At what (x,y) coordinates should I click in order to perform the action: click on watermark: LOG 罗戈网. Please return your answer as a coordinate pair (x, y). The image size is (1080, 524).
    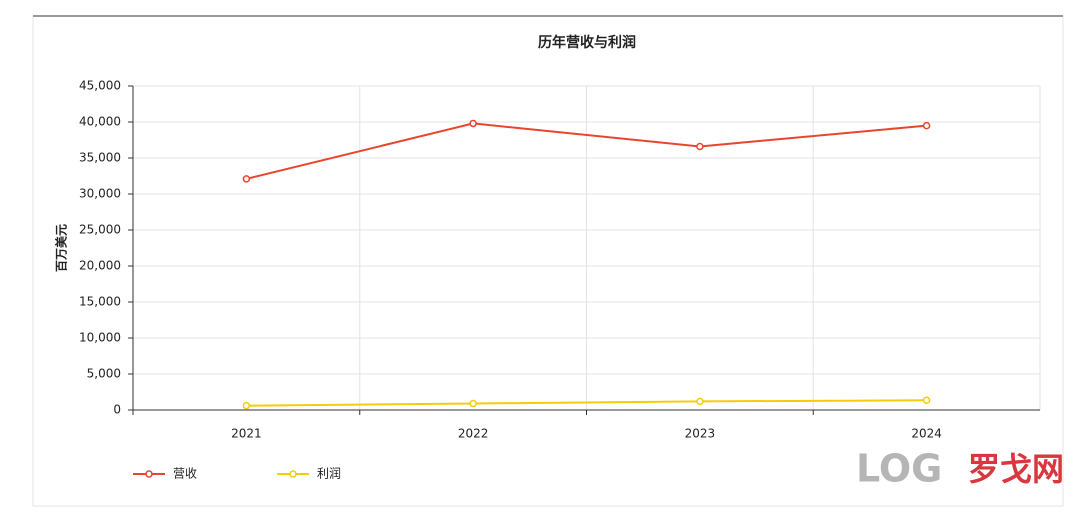
    Looking at the image, I should click on (960, 469).